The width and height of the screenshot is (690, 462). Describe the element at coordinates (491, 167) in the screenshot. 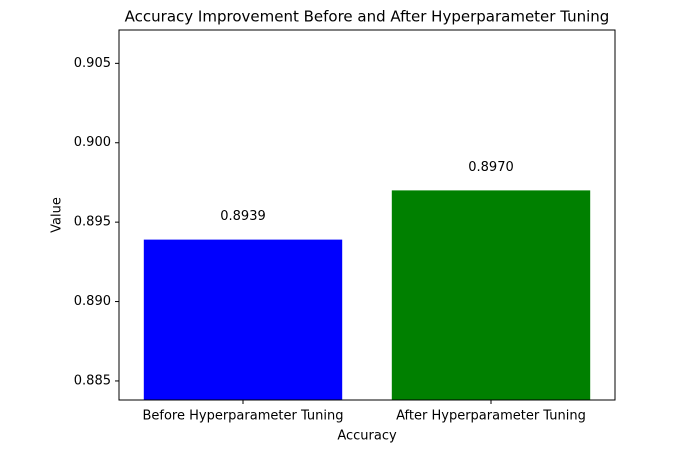

I see `value-label: 0.8970` at that location.